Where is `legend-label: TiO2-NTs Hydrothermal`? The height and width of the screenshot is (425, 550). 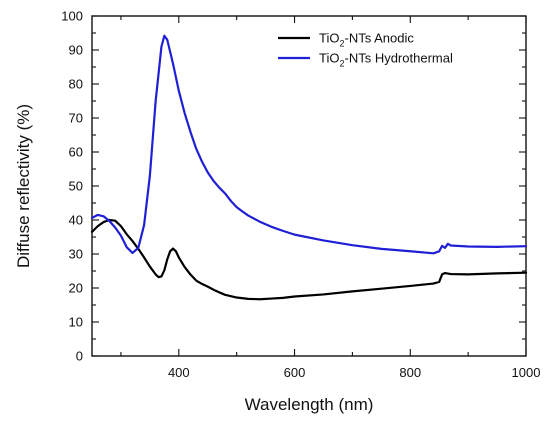
legend-label: TiO2-NTs Hydrothermal is located at coordinates (386, 60).